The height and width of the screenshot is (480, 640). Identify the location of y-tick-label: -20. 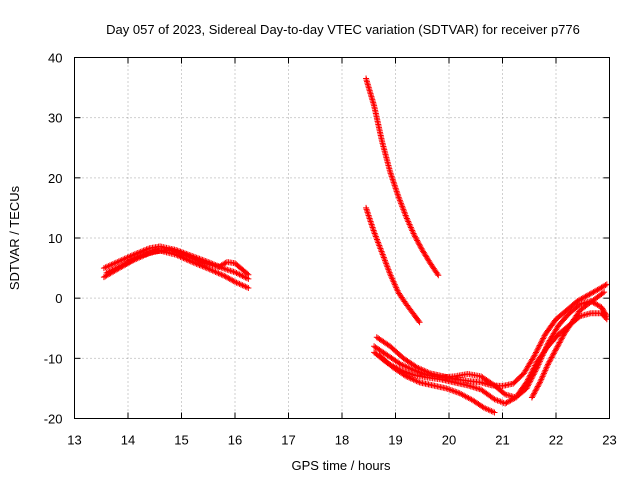
(53, 419).